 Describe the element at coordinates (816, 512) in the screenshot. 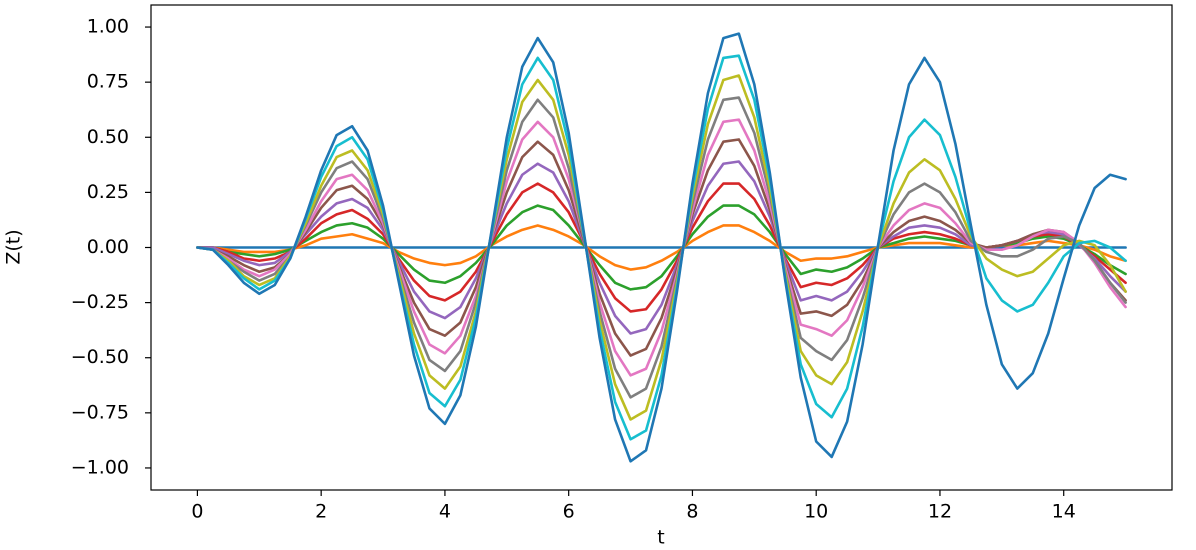

I see `x-tick-label: 10` at that location.